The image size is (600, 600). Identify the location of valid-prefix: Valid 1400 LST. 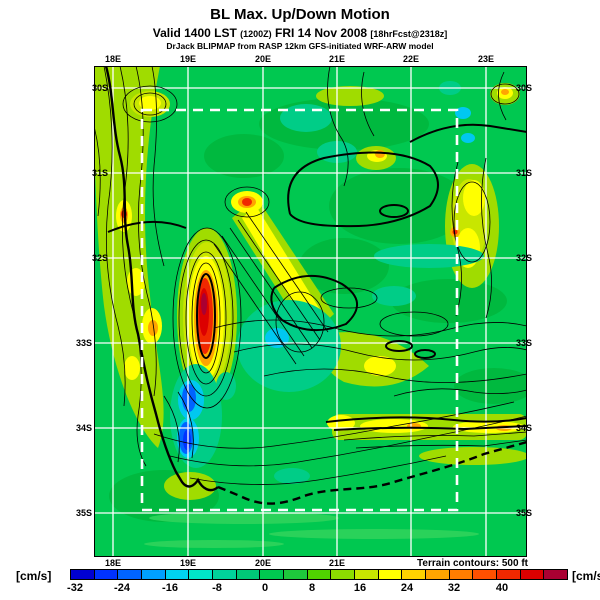
(194, 33).